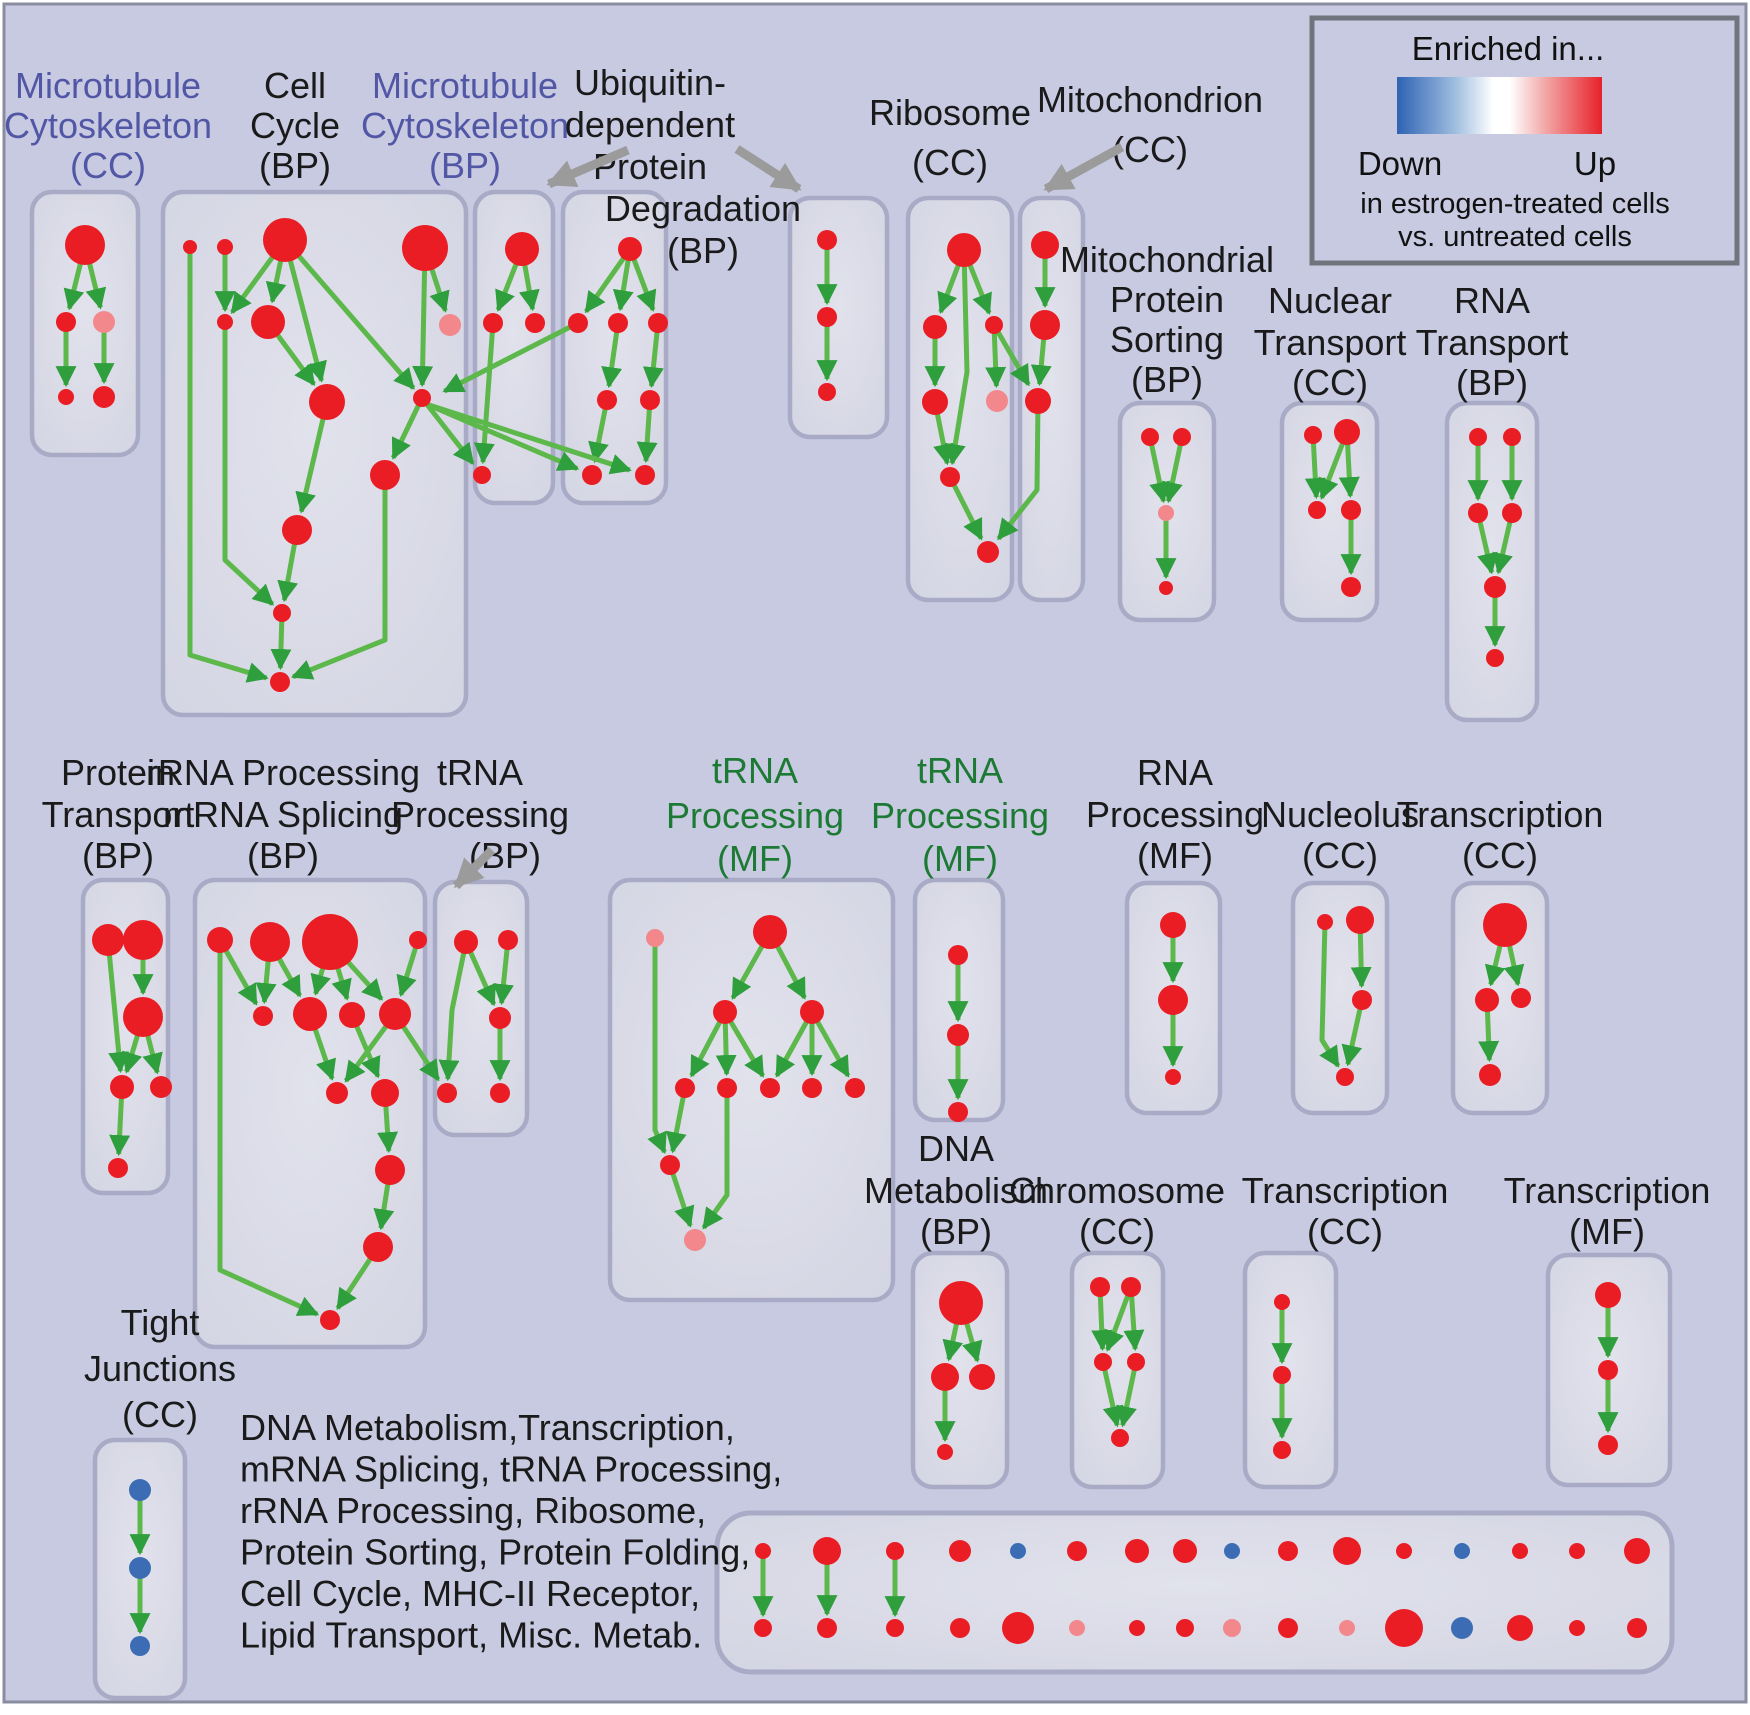 The height and width of the screenshot is (1715, 1750). I want to click on cluster-label-trna-processing-mf-2: tRNA, so click(960, 770).